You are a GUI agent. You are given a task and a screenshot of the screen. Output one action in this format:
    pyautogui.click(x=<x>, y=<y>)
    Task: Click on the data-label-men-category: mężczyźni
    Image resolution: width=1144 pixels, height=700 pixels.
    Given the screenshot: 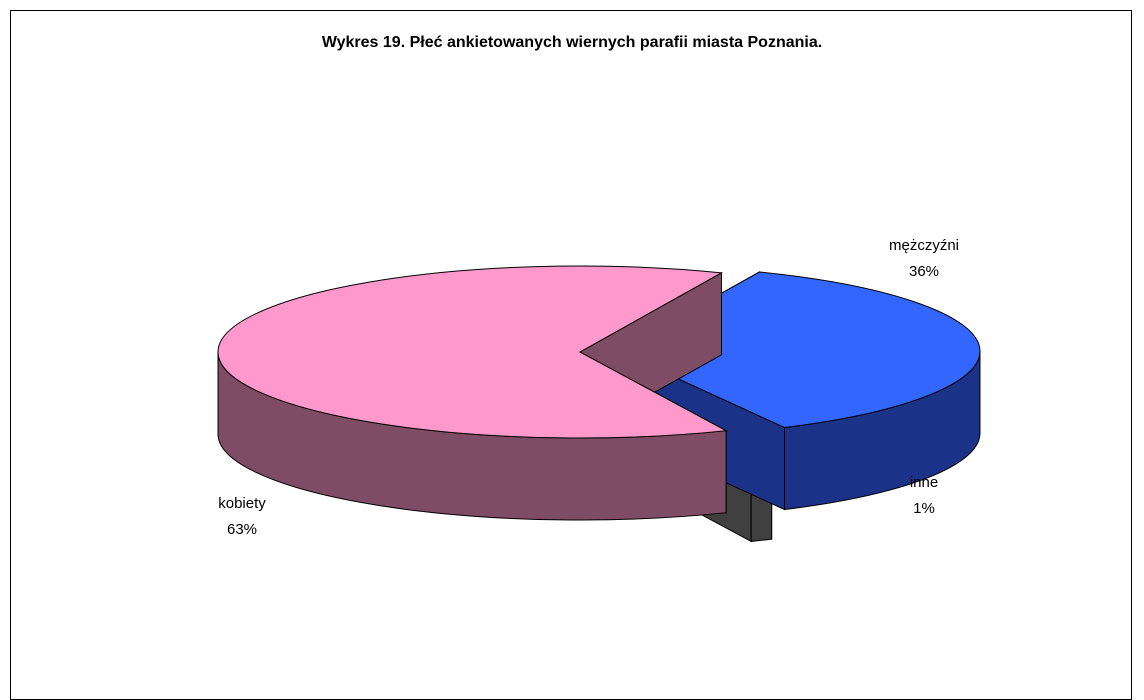 What is the action you would take?
    pyautogui.click(x=924, y=245)
    